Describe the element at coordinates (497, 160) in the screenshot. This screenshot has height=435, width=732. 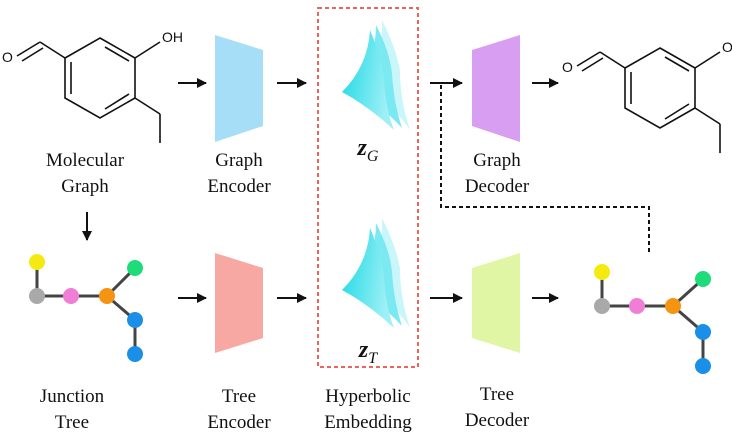
I see `graph-decoder-label-line1: Graph` at that location.